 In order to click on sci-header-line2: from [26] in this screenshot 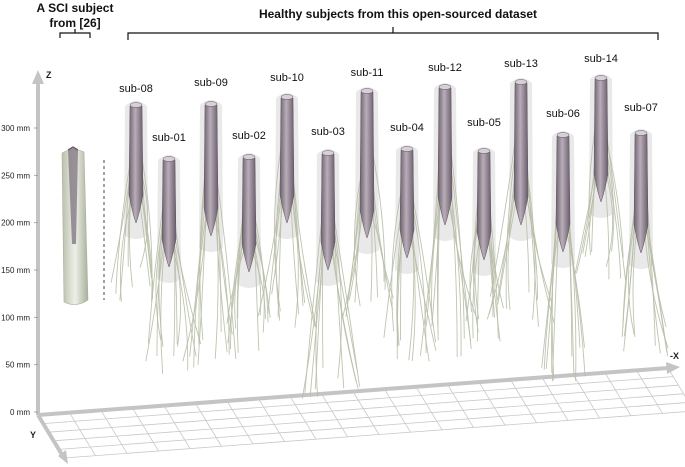, I will do `click(74, 23)`.